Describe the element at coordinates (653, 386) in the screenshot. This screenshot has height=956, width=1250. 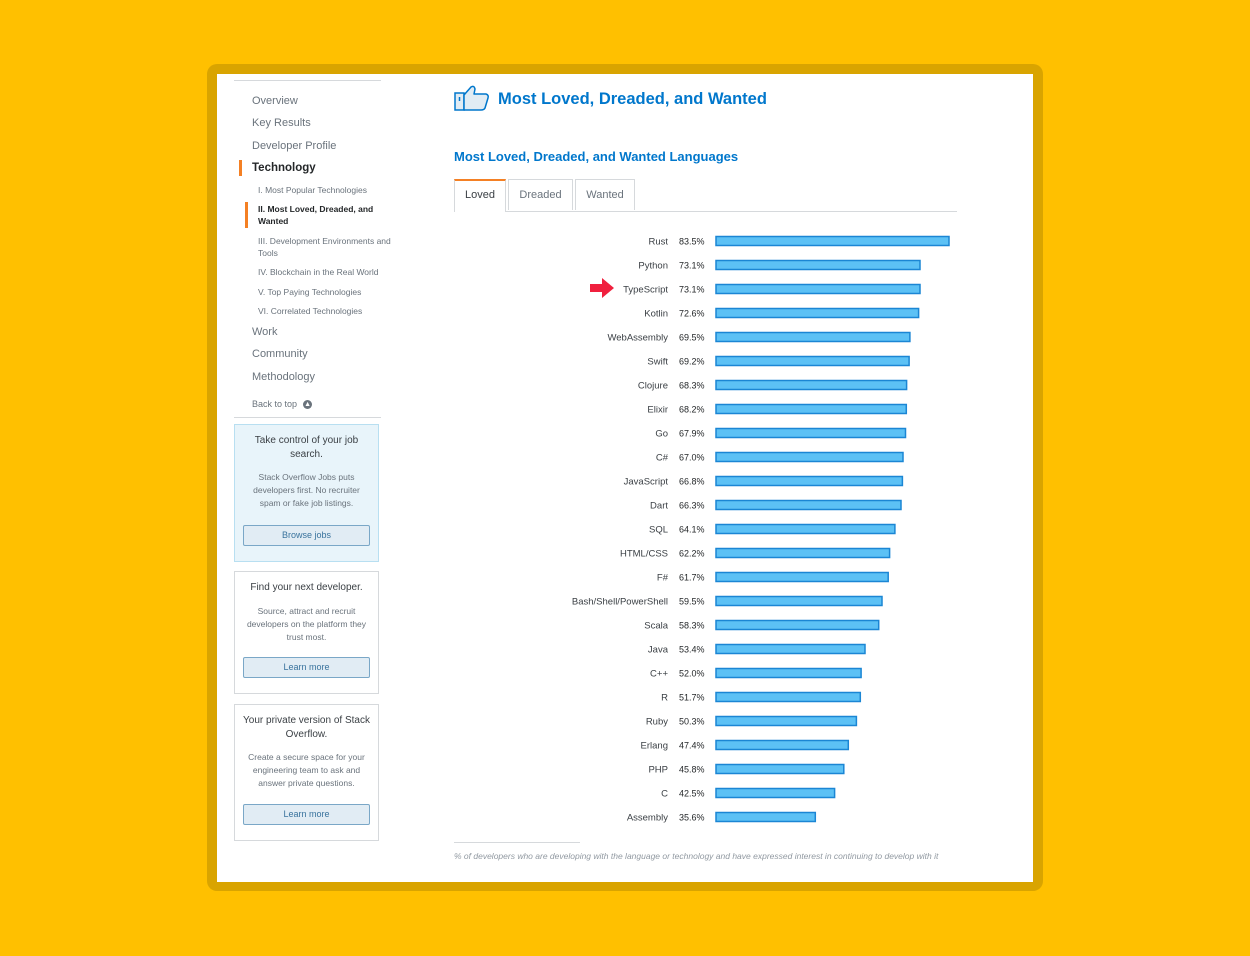
I see `bar-category-label: Clojure` at that location.